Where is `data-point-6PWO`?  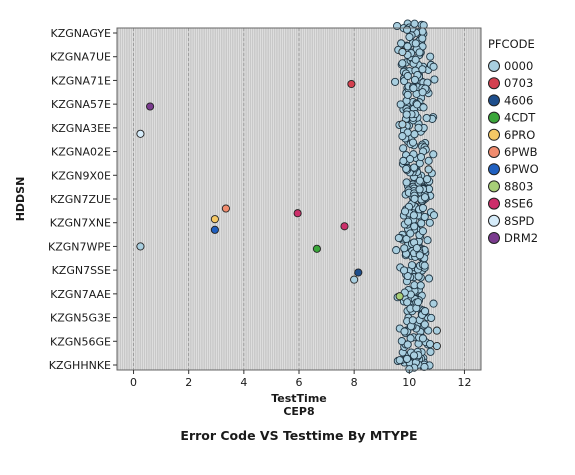
data-point-6PWO is located at coordinates (214, 229).